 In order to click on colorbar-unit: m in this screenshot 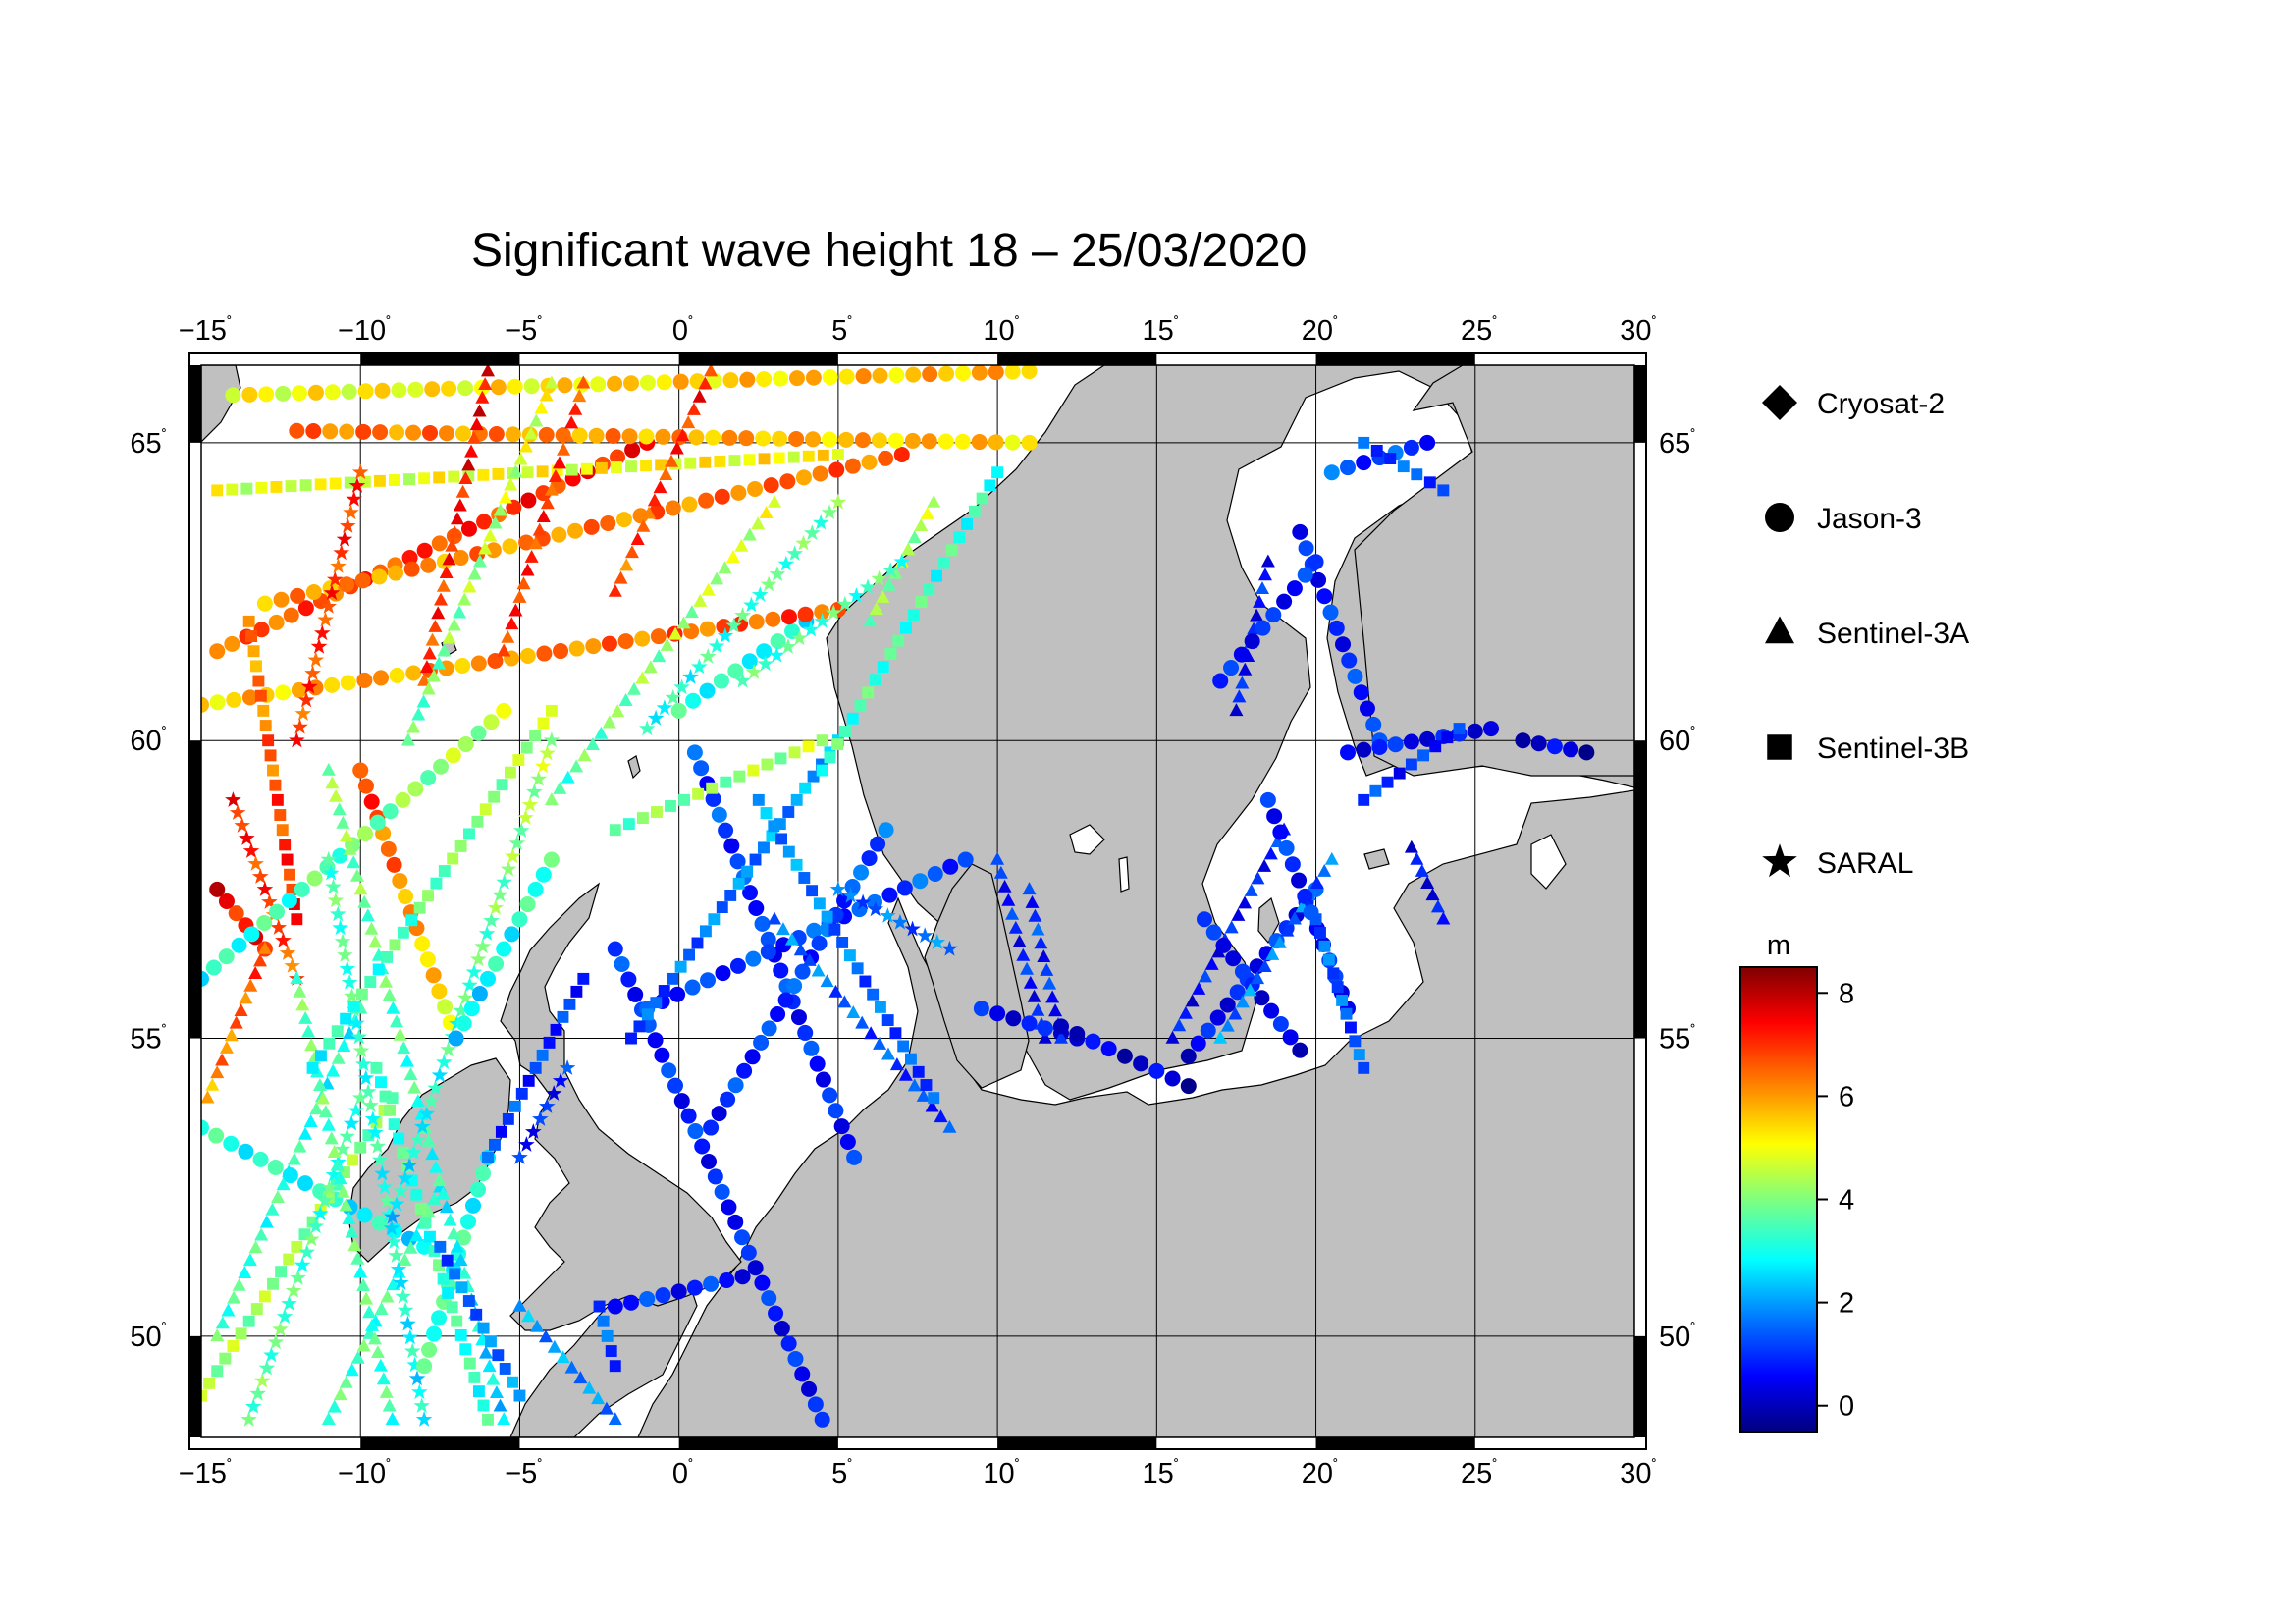, I will do `click(1778, 945)`.